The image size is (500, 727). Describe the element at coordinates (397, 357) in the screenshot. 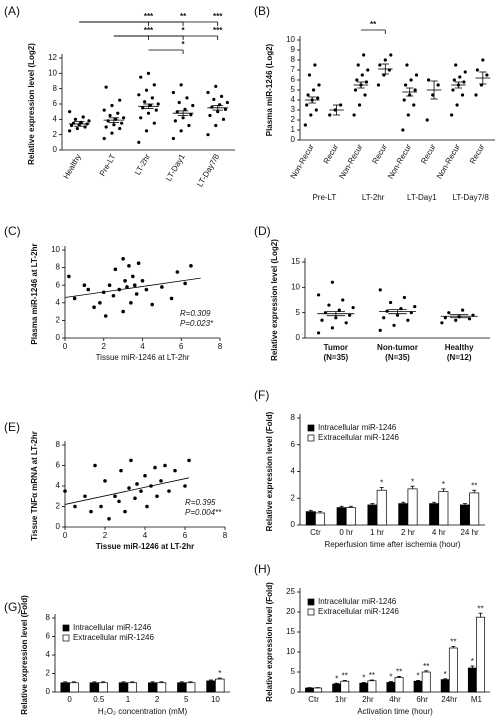

I see `n-label: (N=35)` at that location.